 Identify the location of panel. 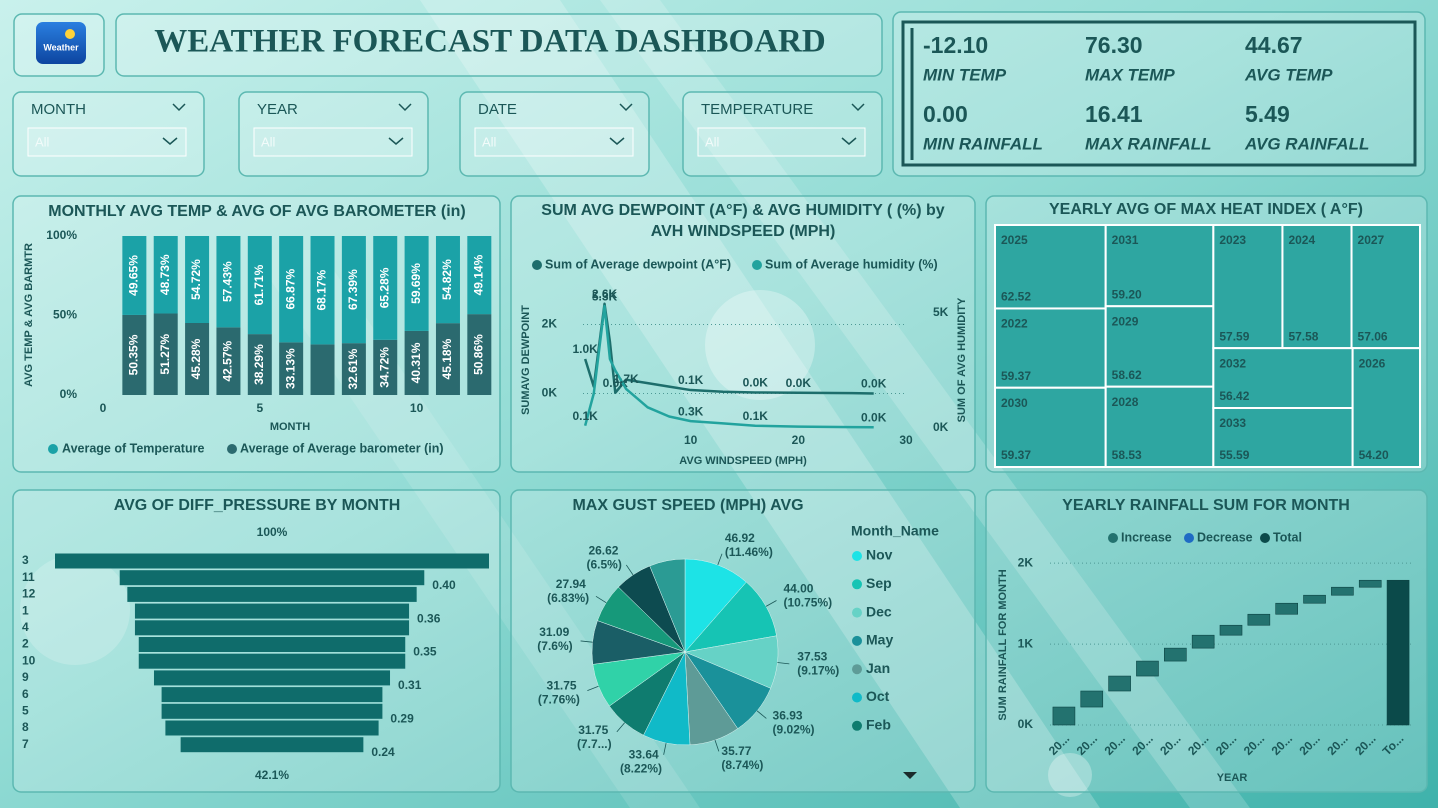
(108, 134).